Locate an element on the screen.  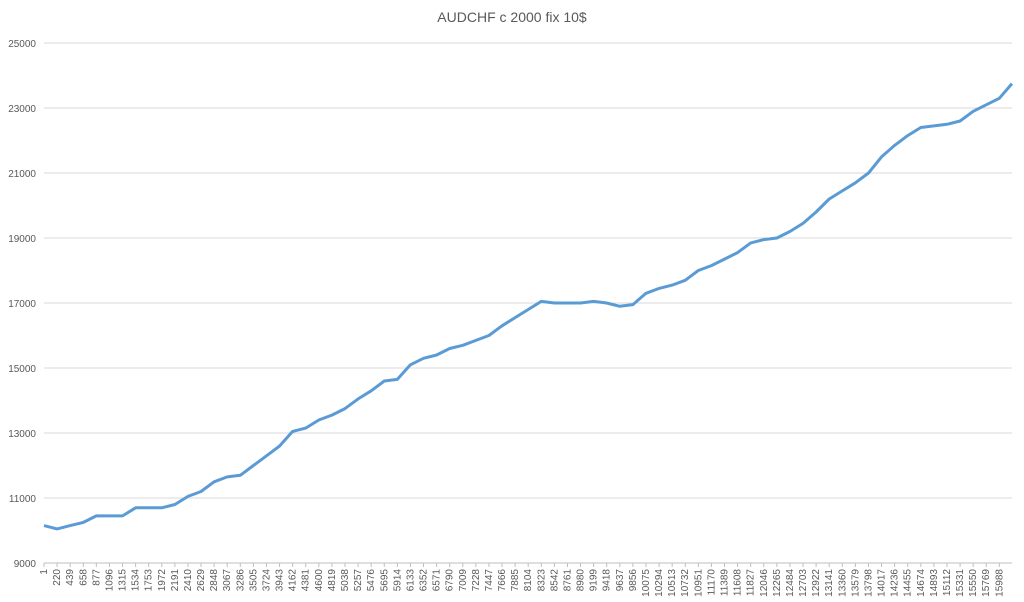
x-tick-label: 15550 is located at coordinates (973, 583).